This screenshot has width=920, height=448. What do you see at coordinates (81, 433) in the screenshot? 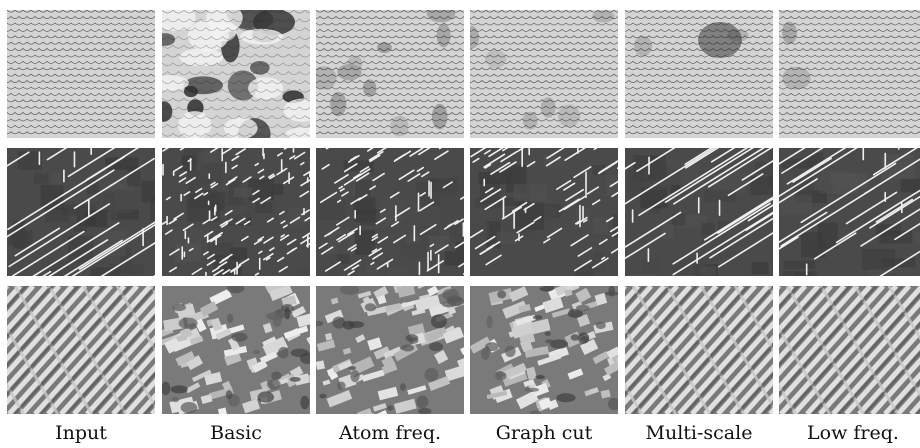
I see `column-caption: Input` at bounding box center [81, 433].